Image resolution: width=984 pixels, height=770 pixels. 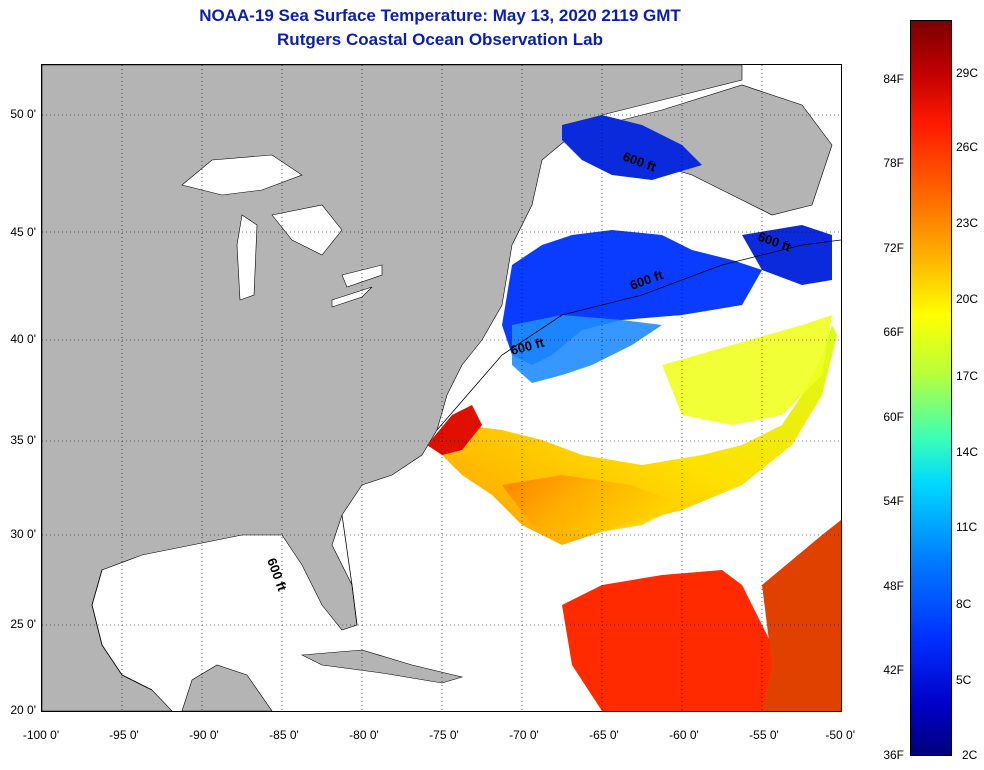 What do you see at coordinates (444, 735) in the screenshot?
I see `lon-label: -75 0'` at bounding box center [444, 735].